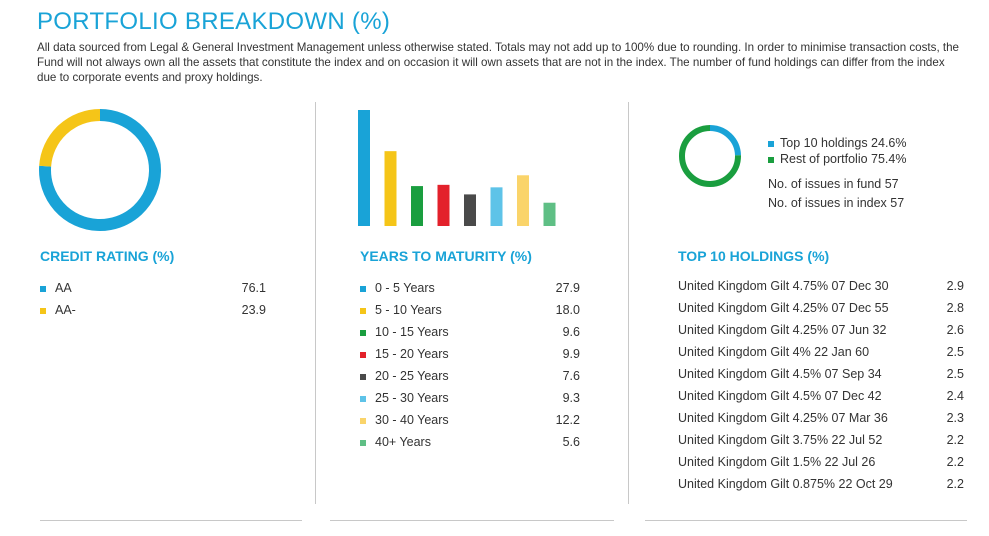  I want to click on table-row: United Kingdom Gilt 3.75% 22 Jul 52 2.2, so click(823, 441).